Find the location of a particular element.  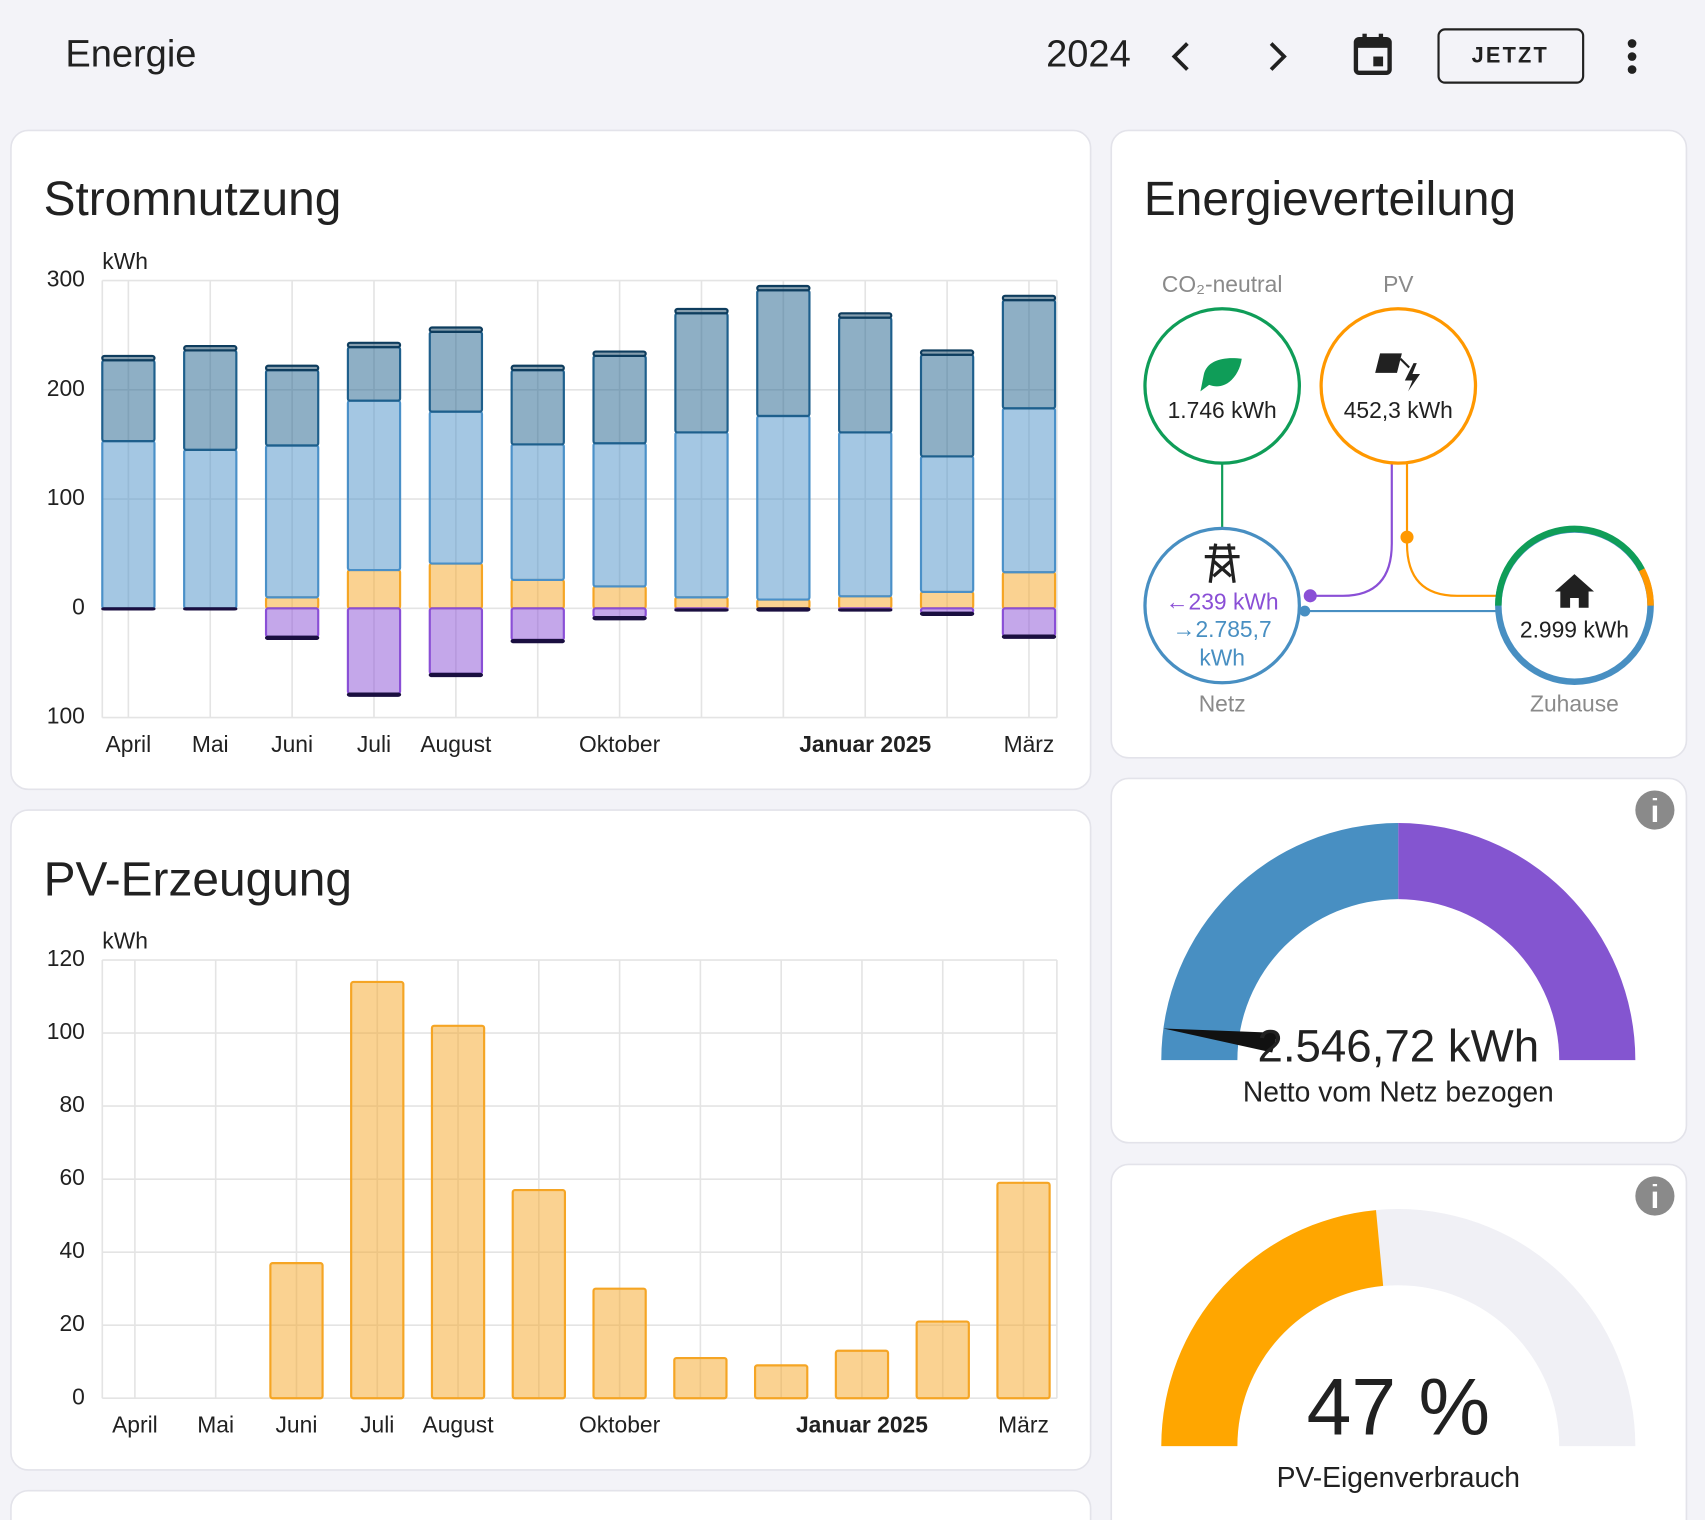

pv-node is located at coordinates (1398, 386).